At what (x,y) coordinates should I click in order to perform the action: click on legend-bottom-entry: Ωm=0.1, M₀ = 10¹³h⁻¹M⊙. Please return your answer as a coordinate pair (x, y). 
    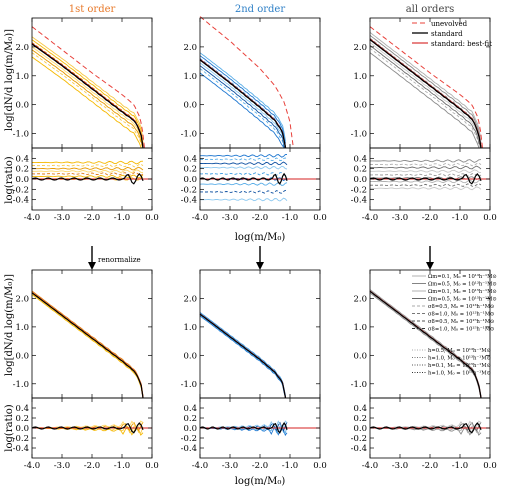
    Looking at the image, I should click on (462, 277).